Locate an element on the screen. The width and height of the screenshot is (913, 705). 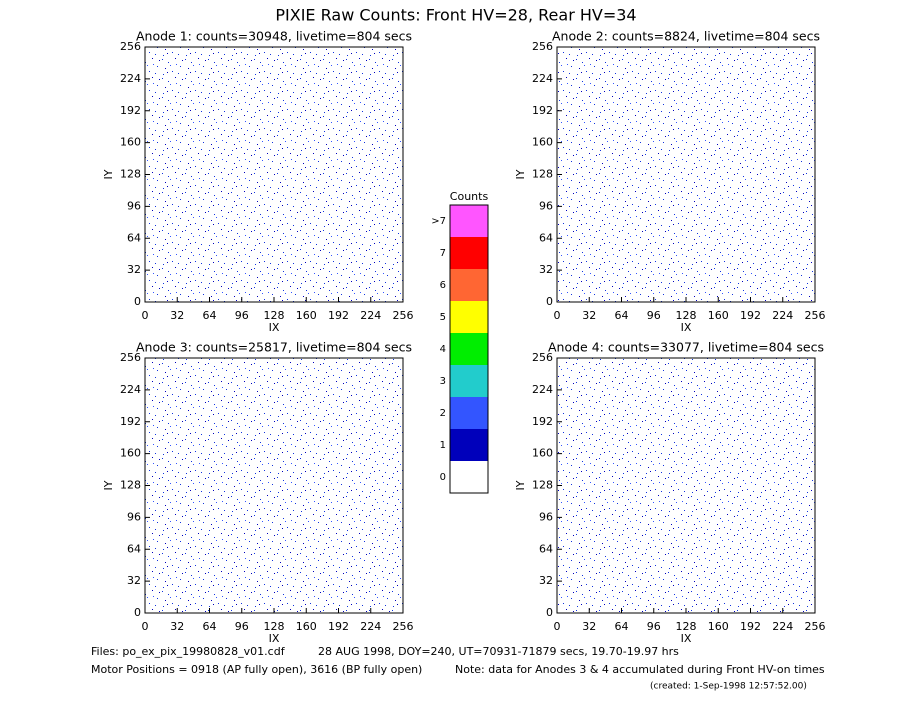
colorbar-label: 7 is located at coordinates (443, 253).